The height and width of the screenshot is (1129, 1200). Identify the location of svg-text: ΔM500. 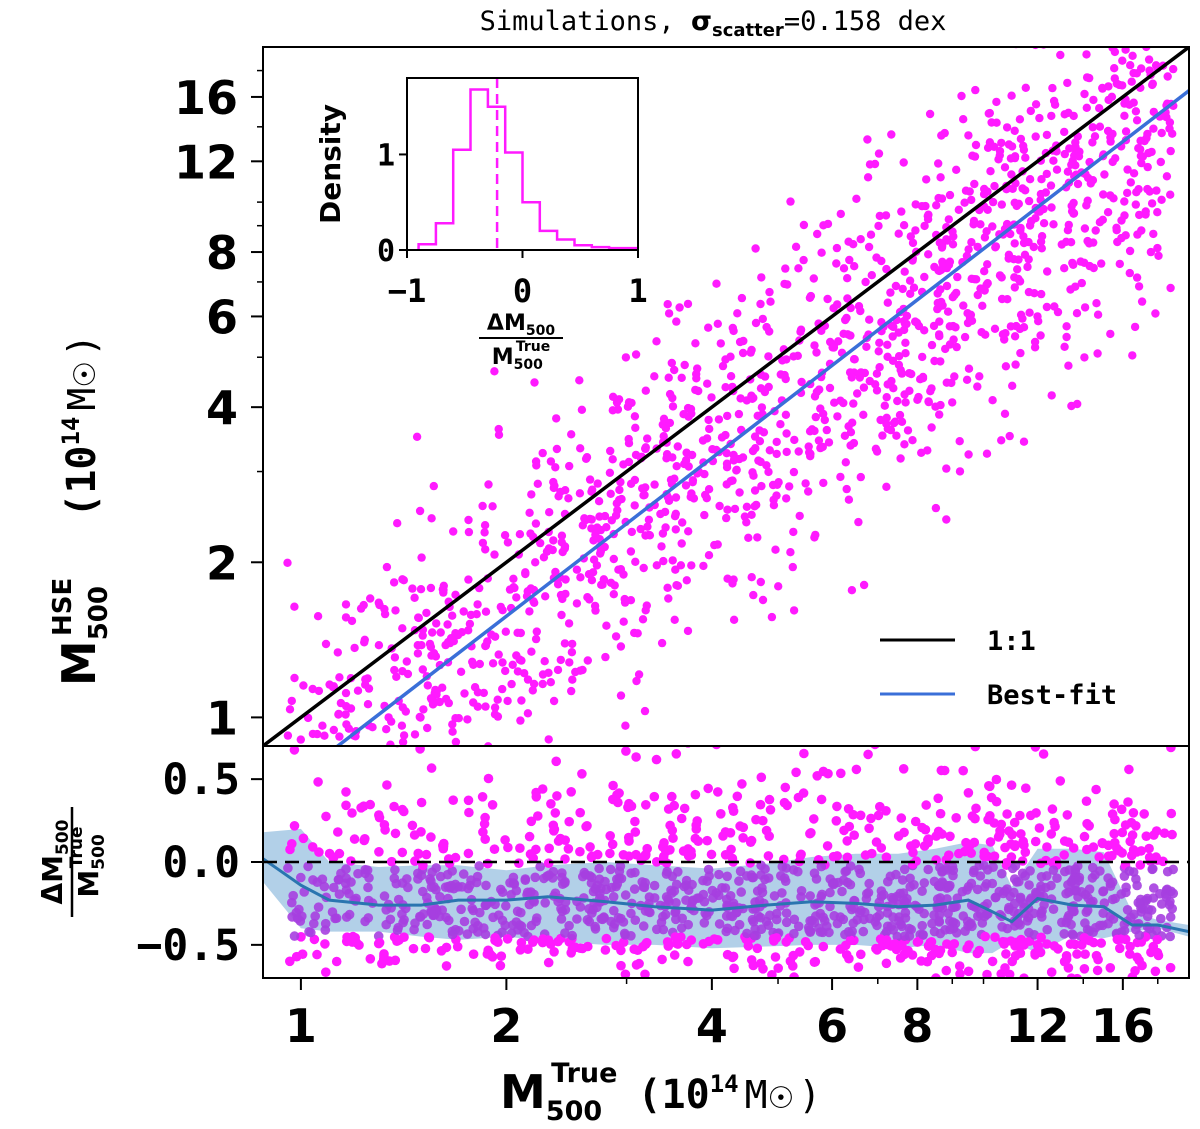
(521, 325).